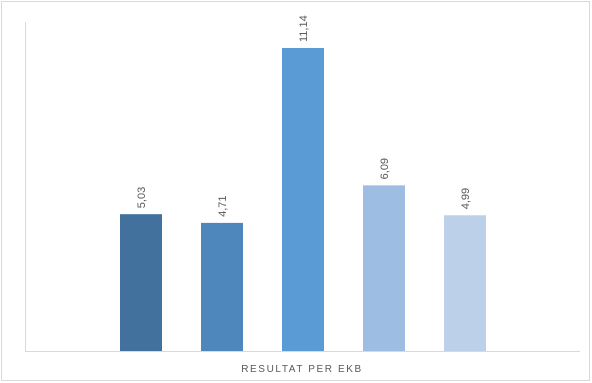  What do you see at coordinates (223, 205) in the screenshot?
I see `data-label-2: 4,71` at bounding box center [223, 205].